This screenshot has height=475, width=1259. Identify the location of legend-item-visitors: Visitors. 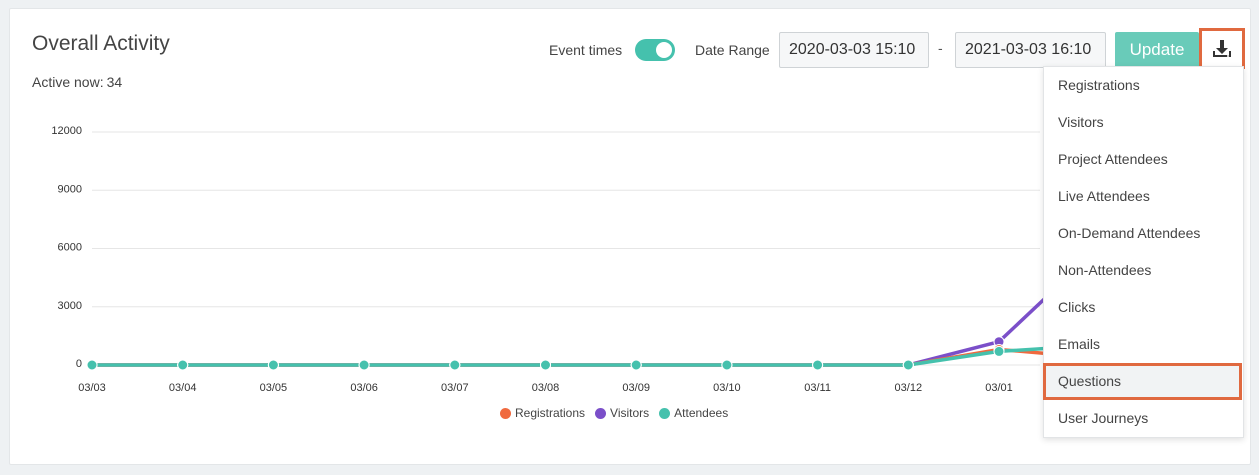
(622, 413).